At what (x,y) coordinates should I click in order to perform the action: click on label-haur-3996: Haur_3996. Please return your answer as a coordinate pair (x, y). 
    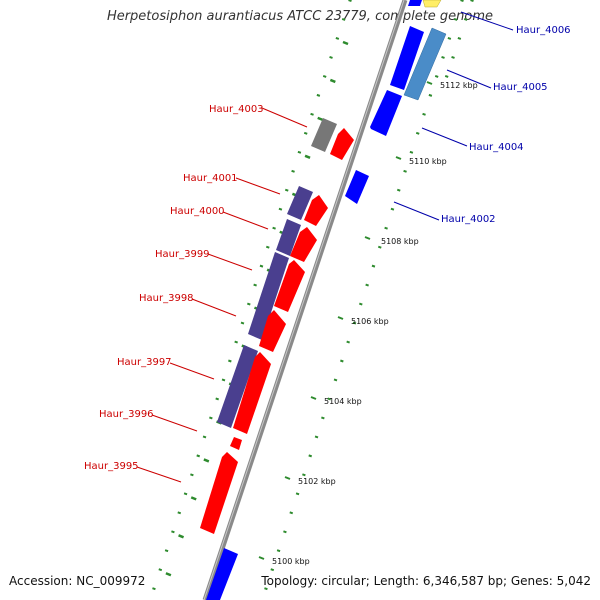
    Looking at the image, I should click on (126, 414).